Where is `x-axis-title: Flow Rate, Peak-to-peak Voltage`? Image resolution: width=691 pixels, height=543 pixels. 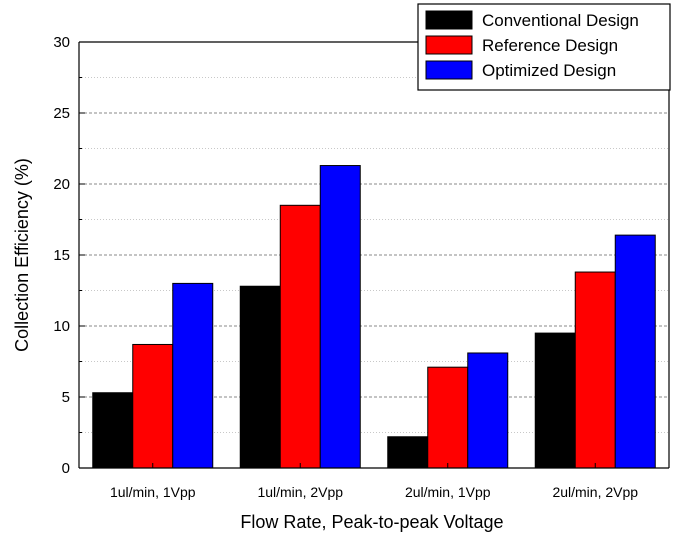 x-axis-title: Flow Rate, Peak-to-peak Voltage is located at coordinates (371, 522).